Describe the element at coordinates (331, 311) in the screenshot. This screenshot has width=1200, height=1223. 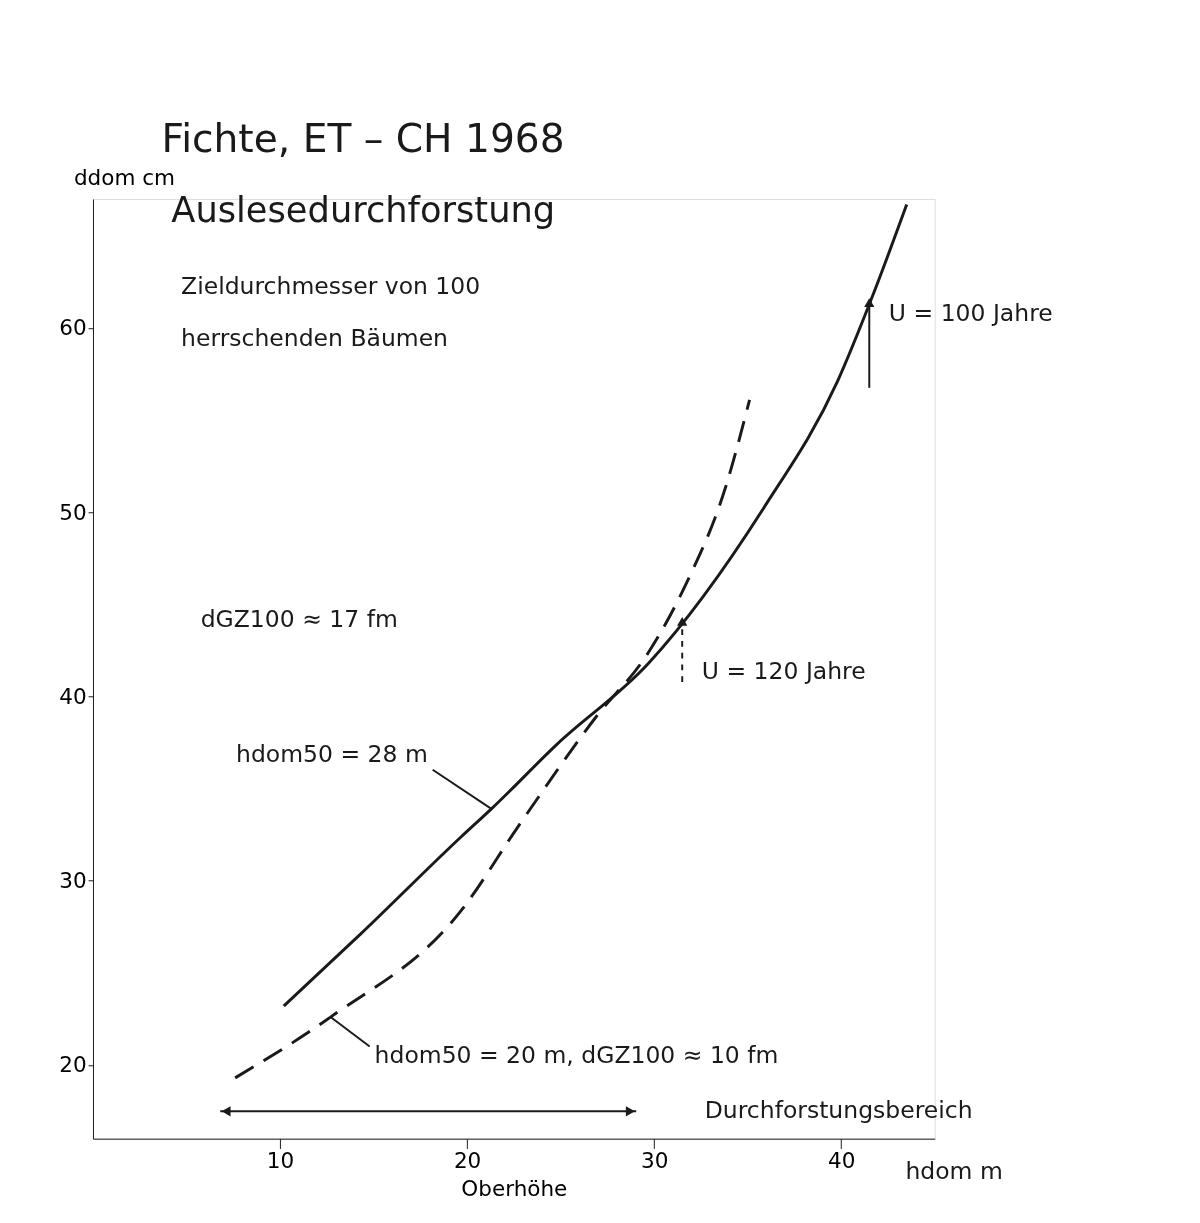
I see `annotation: Zieldurchmesser von 100 herrschenden Bäumen` at that location.